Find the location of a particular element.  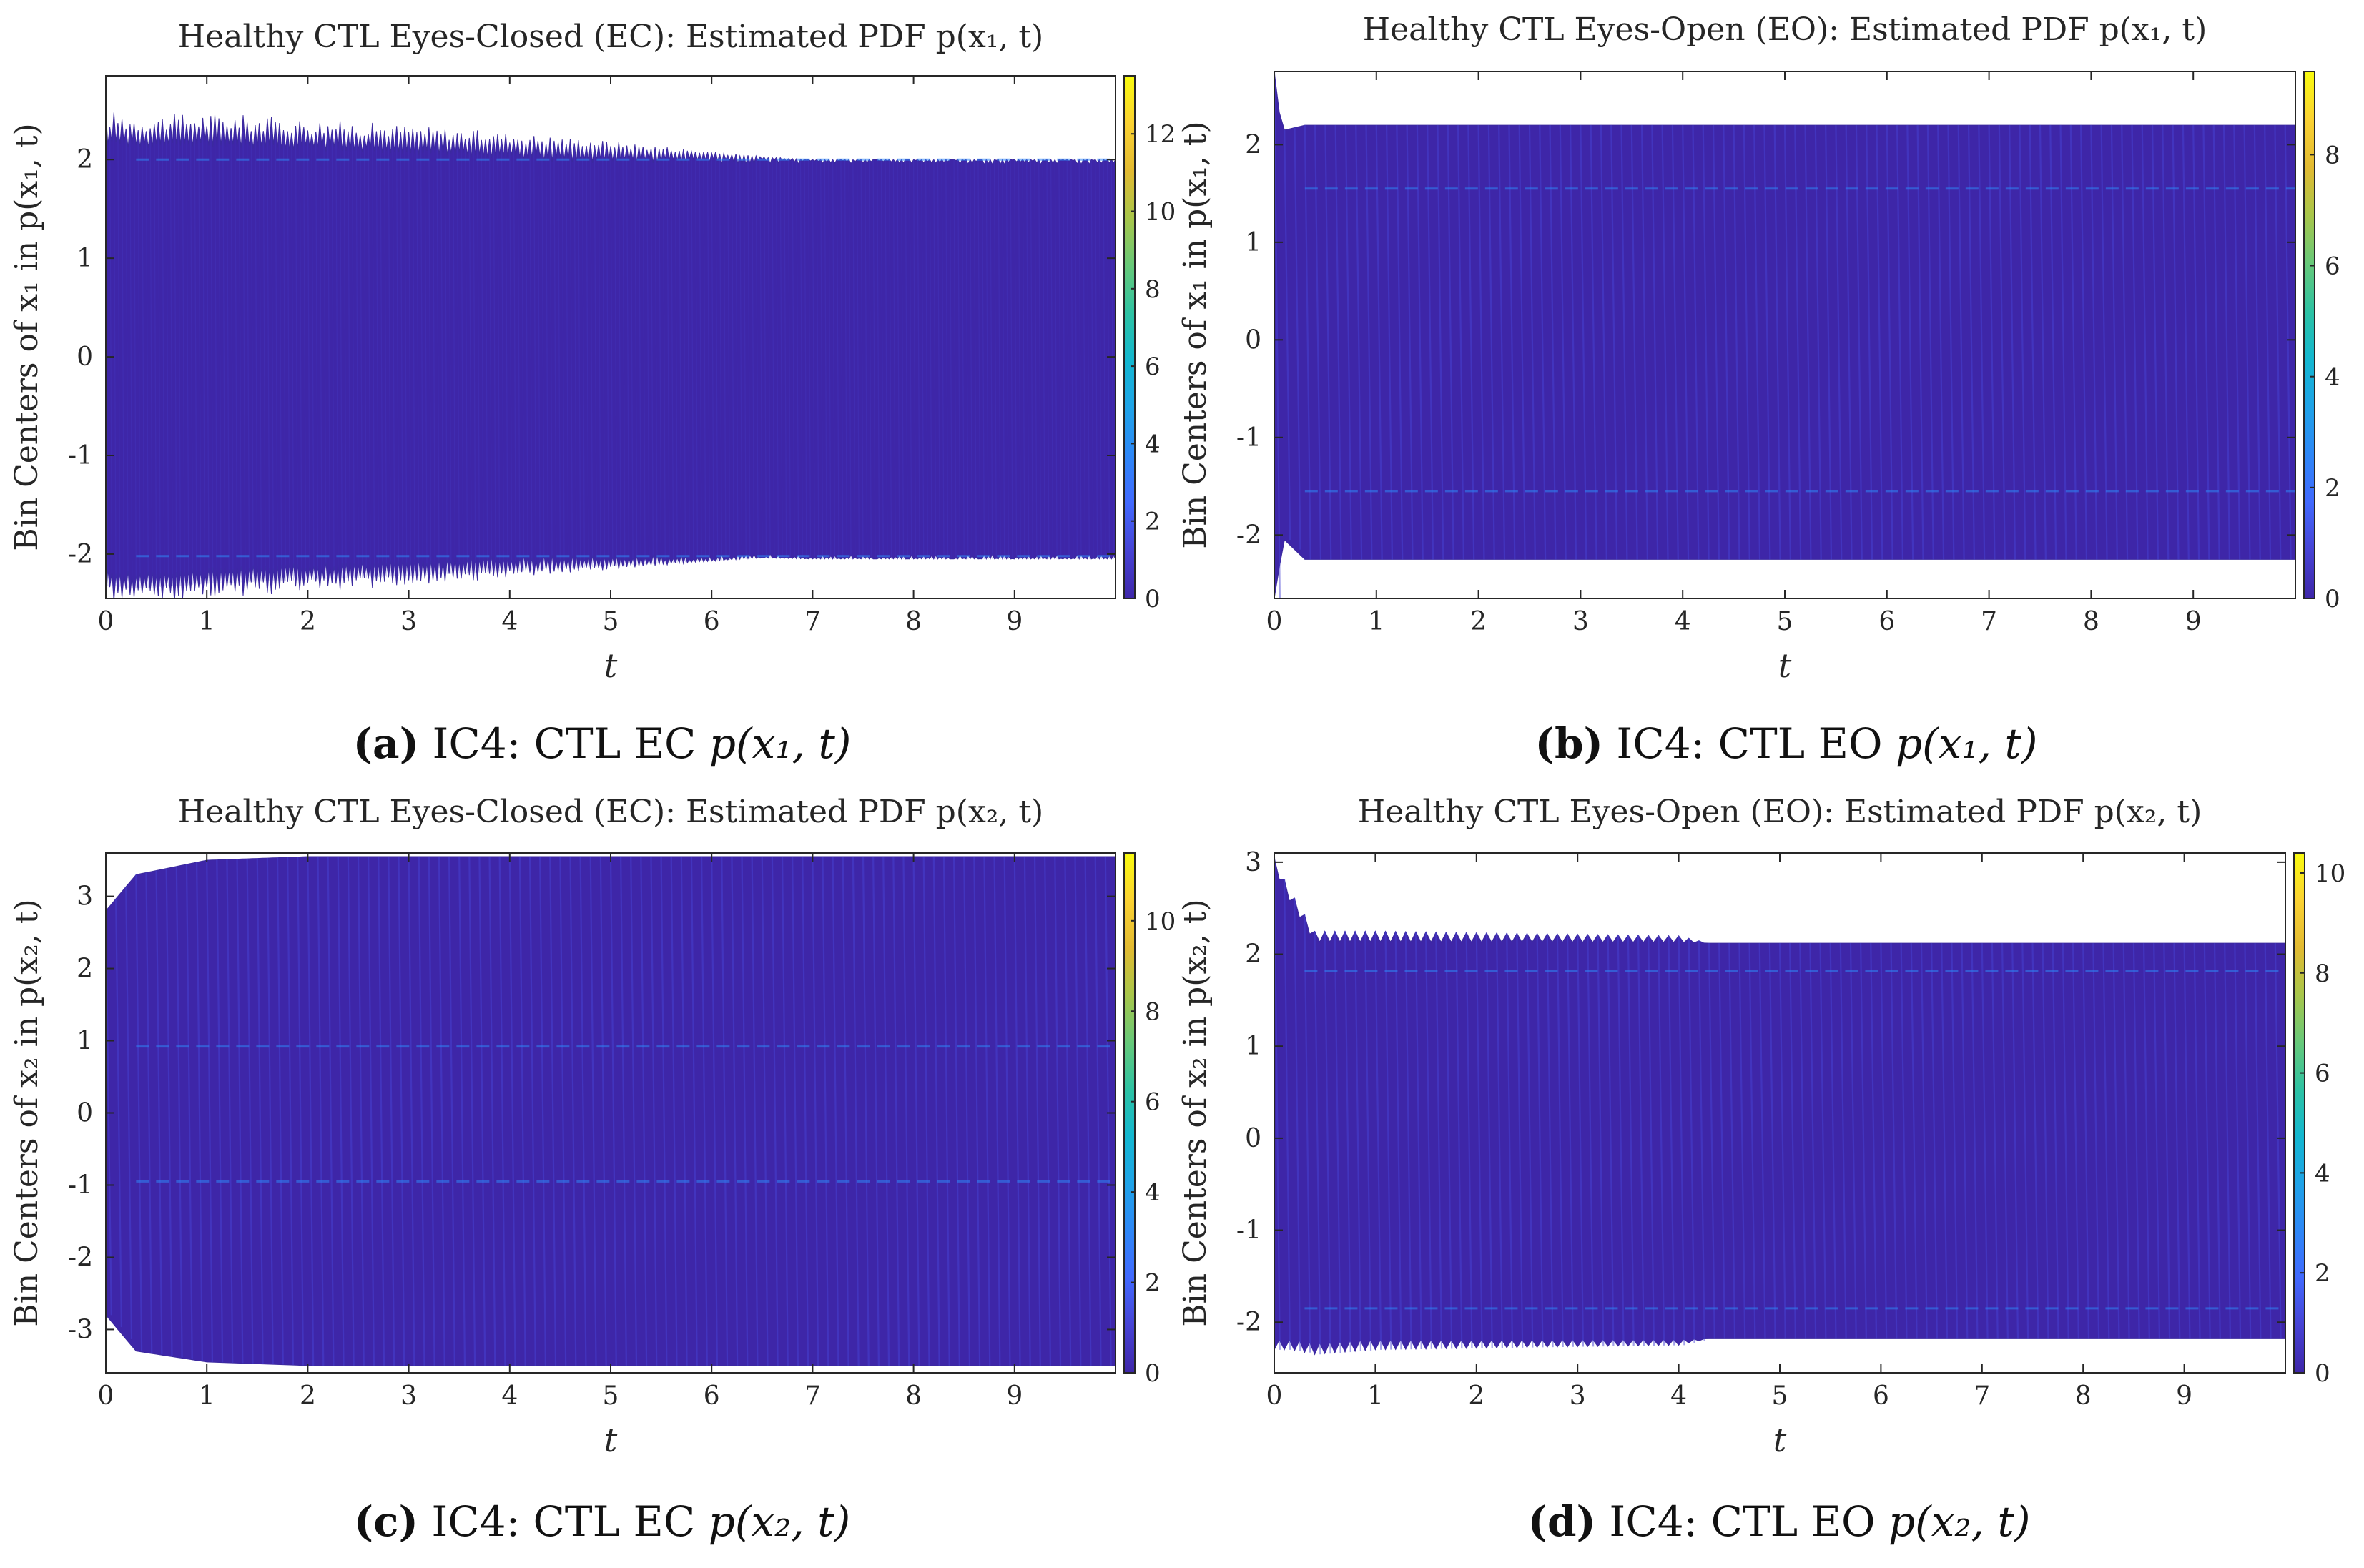

caption-label: (a) is located at coordinates (386, 743).